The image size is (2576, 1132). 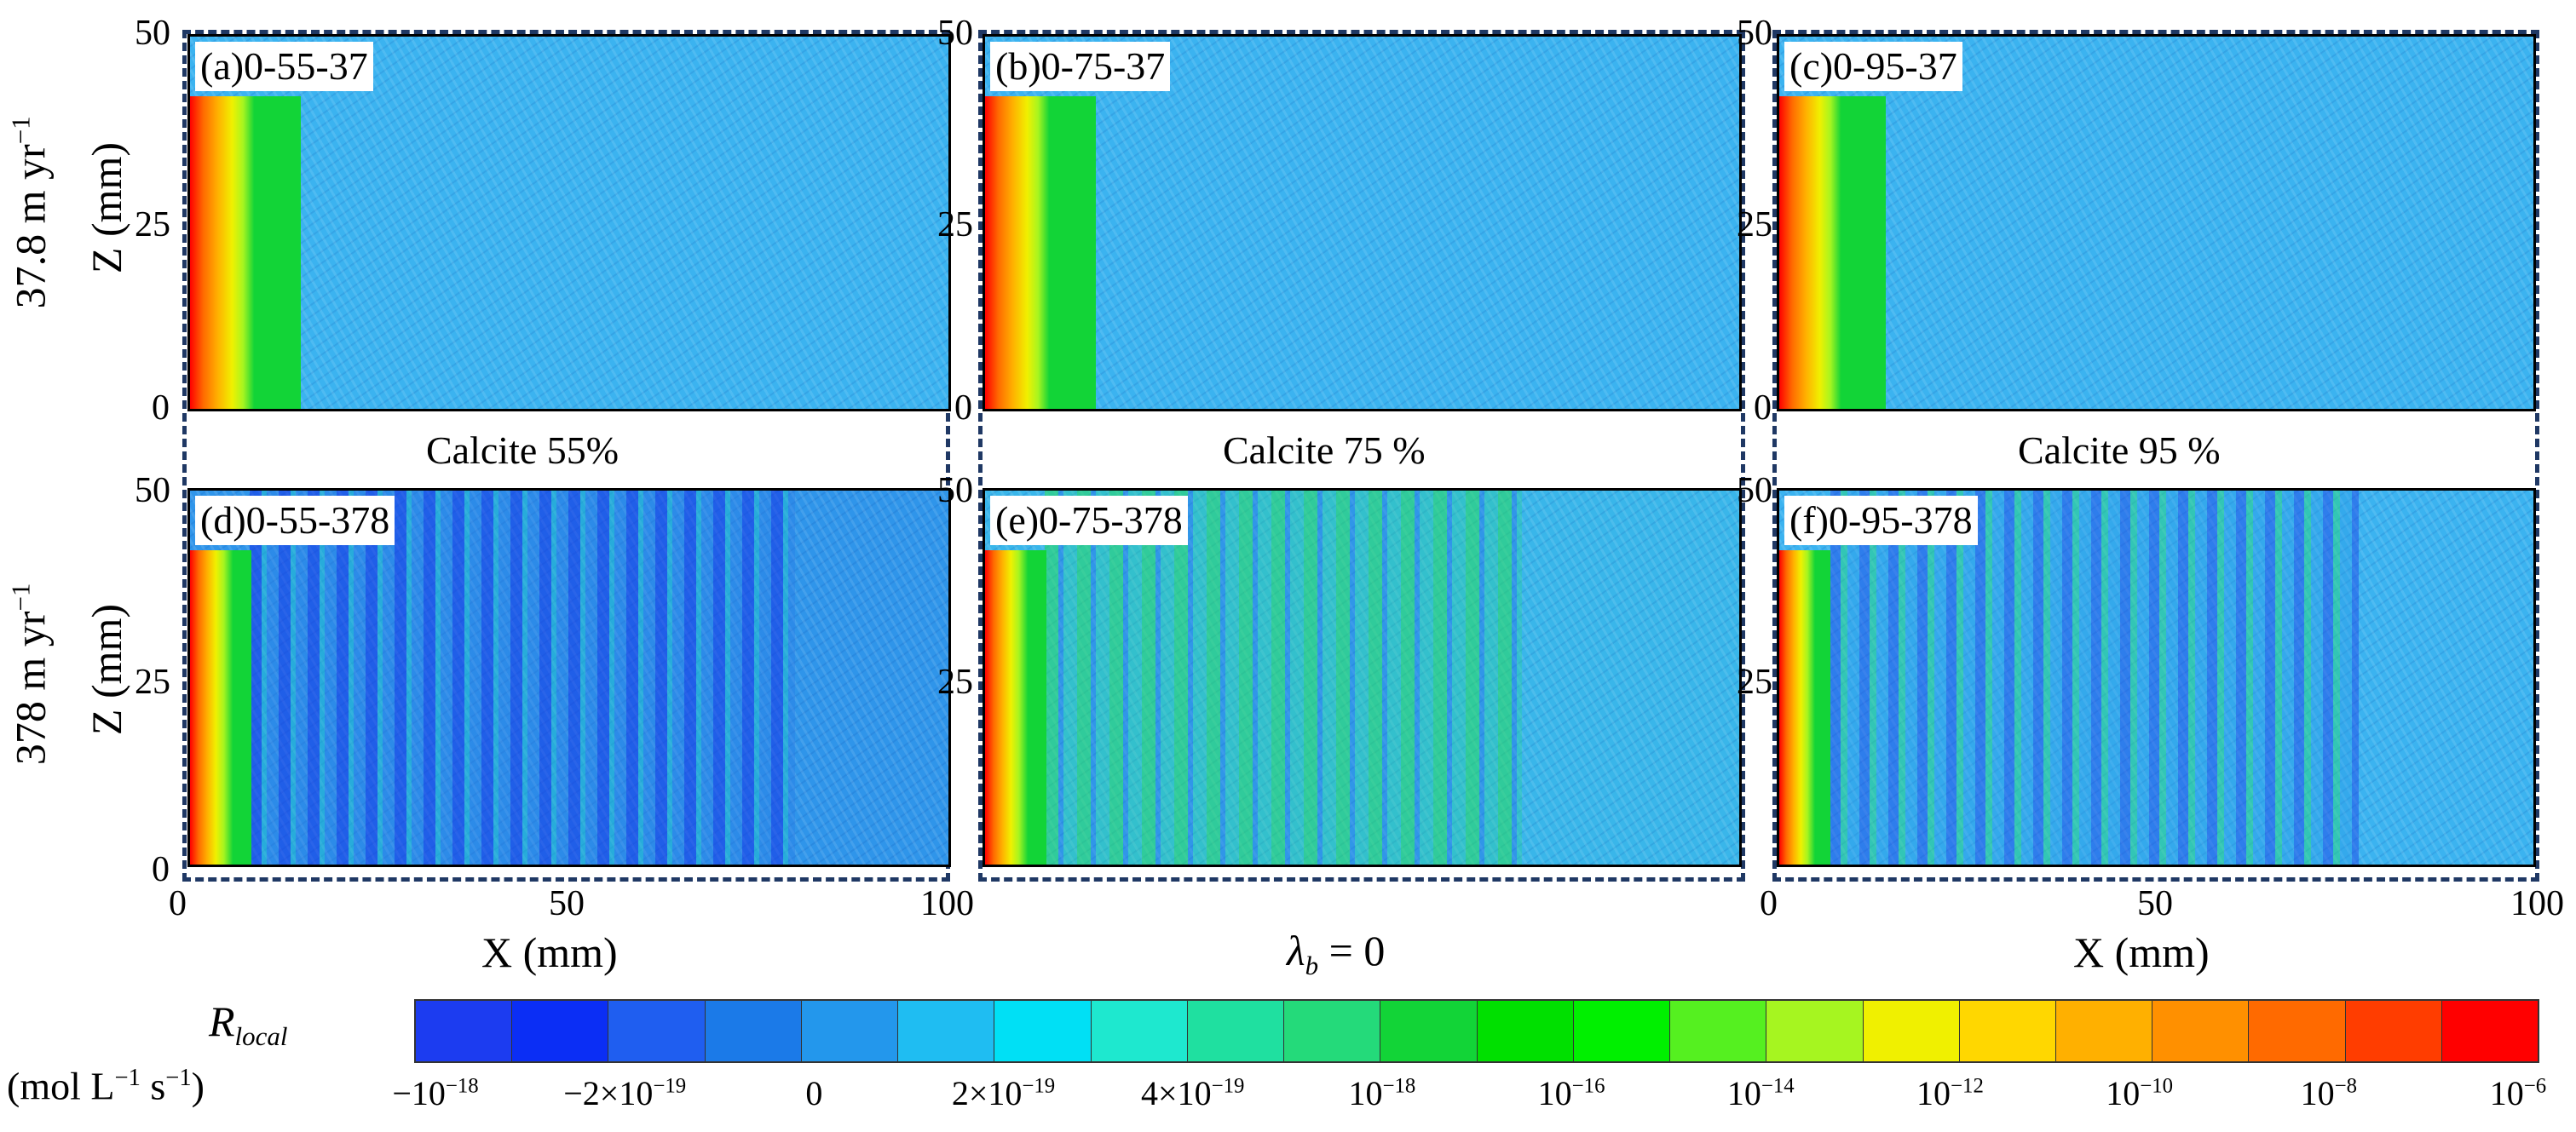 I want to click on colorbar-sub: local, so click(x=261, y=1036).